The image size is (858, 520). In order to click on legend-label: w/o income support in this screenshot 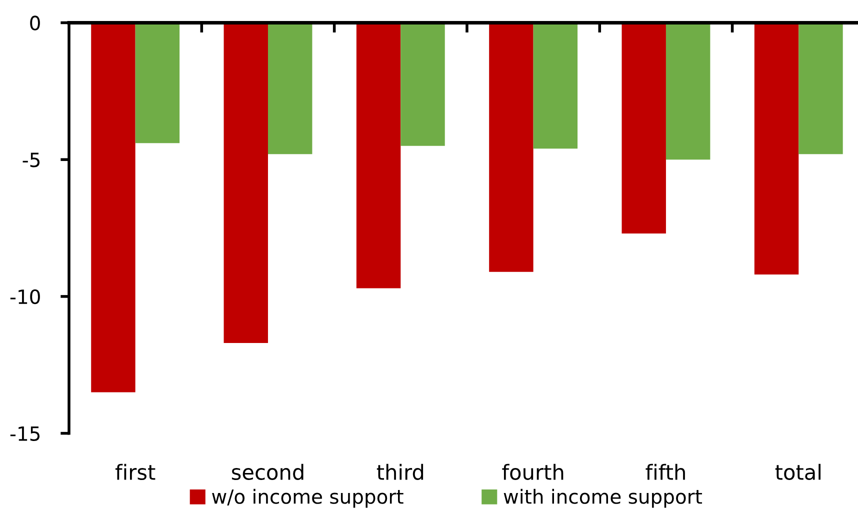, I will do `click(308, 498)`.